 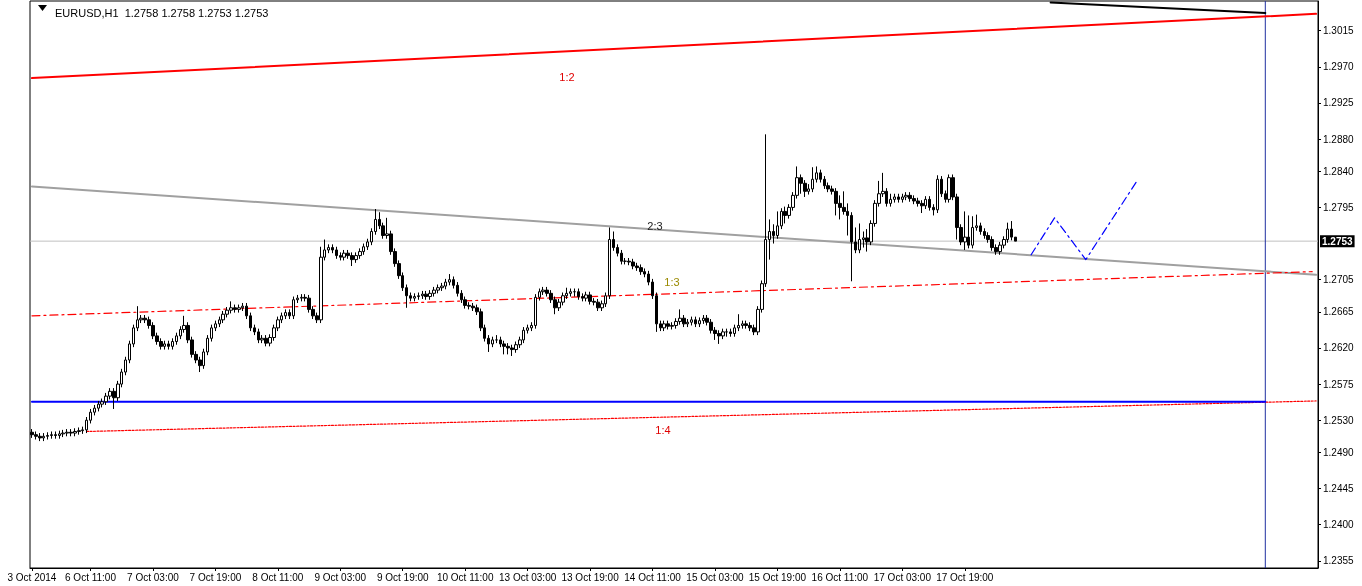 What do you see at coordinates (1339, 420) in the screenshot?
I see `y-tick-label: 1.2530` at bounding box center [1339, 420].